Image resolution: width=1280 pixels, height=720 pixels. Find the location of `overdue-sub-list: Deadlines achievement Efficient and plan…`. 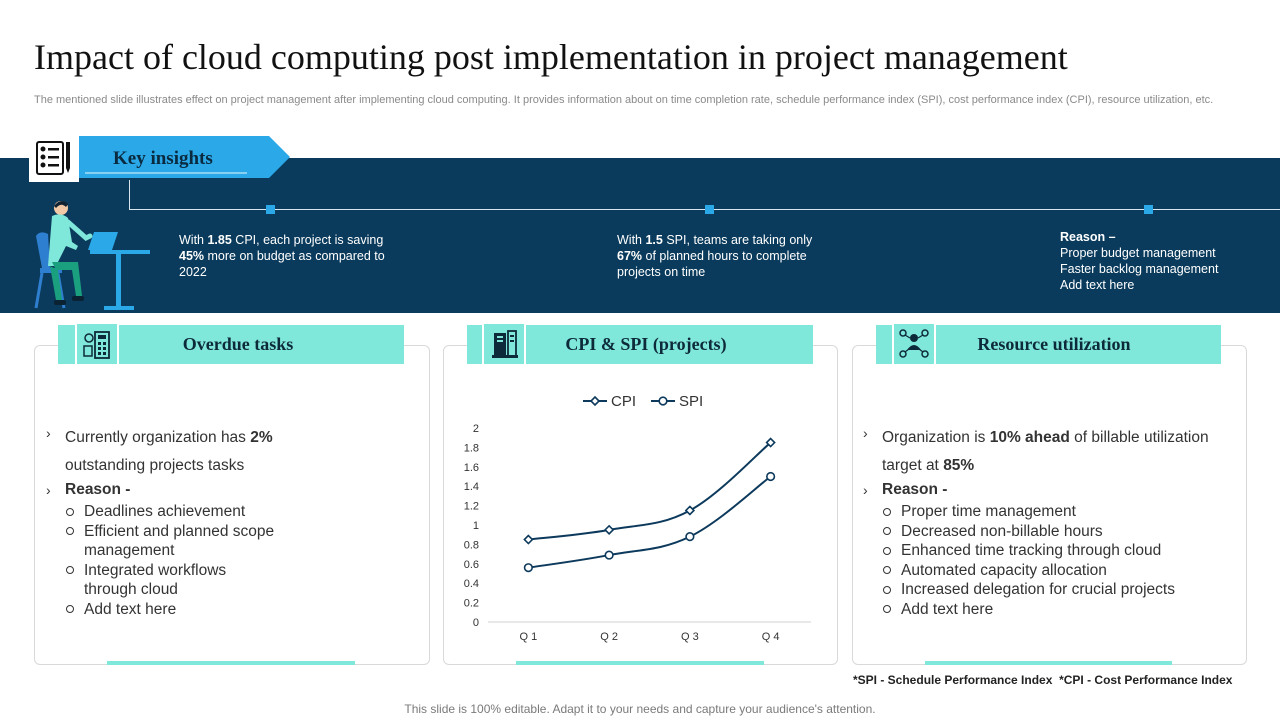

overdue-sub-list: Deadlines achievement Efficient and plan… is located at coordinates (231, 560).